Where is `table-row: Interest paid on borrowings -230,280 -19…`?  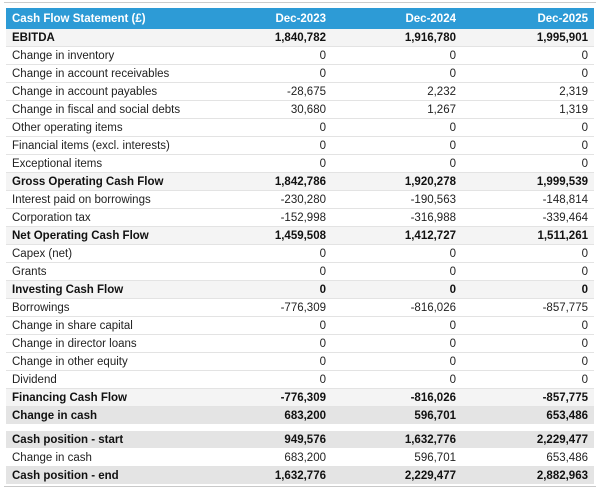 table-row: Interest paid on borrowings -230,280 -19… is located at coordinates (300, 199).